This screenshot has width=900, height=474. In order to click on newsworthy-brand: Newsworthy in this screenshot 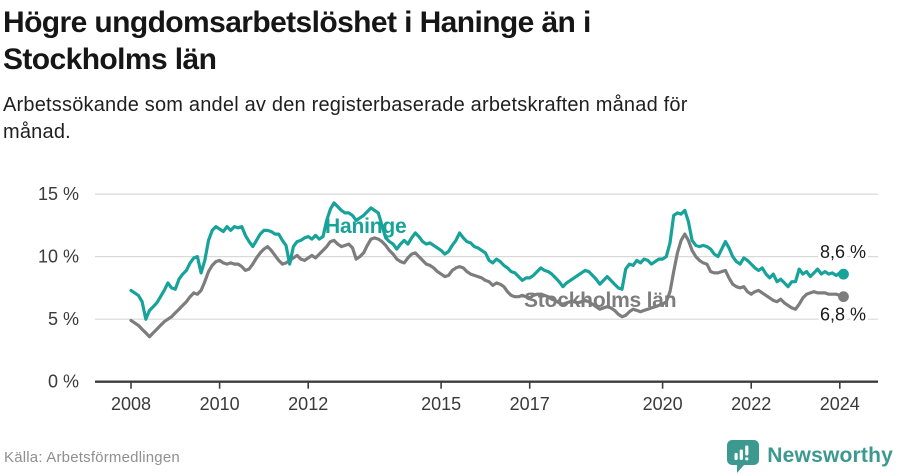, I will do `click(810, 456)`.